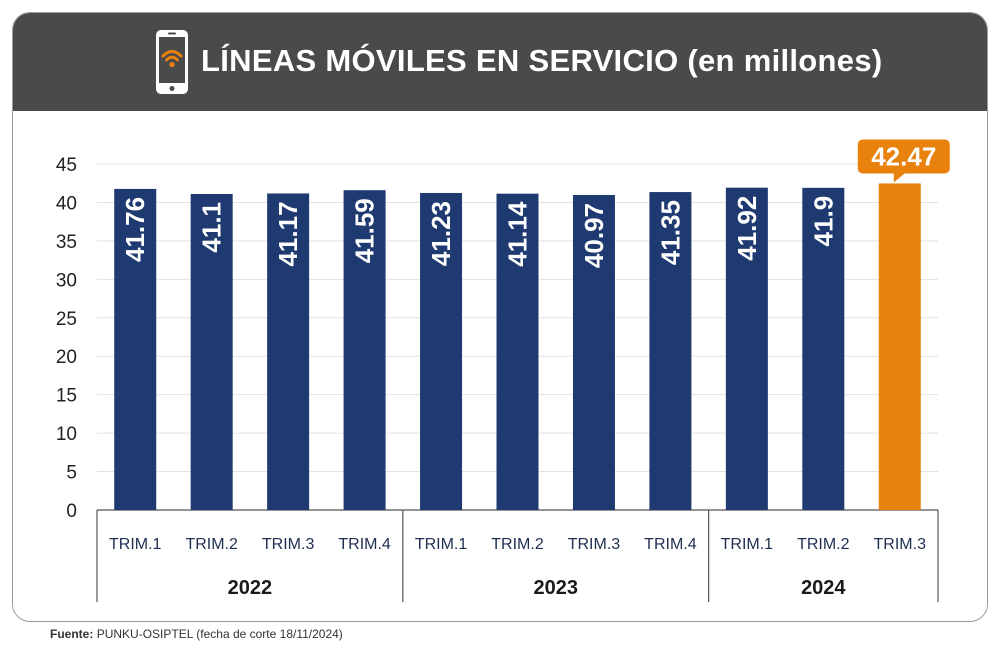  Describe the element at coordinates (66, 396) in the screenshot. I see `y-tick-label: 15` at that location.